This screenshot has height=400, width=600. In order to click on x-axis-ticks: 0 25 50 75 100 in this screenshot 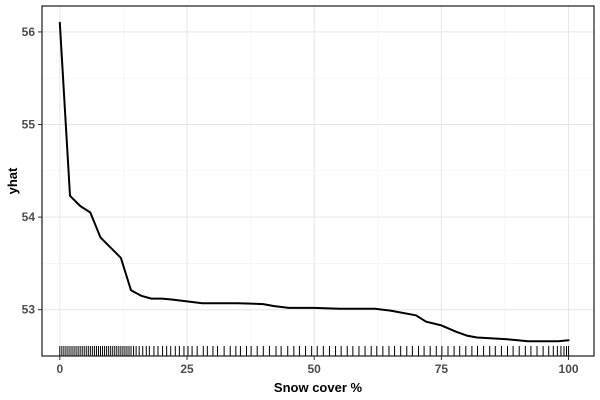, I will do `click(317, 366)`.